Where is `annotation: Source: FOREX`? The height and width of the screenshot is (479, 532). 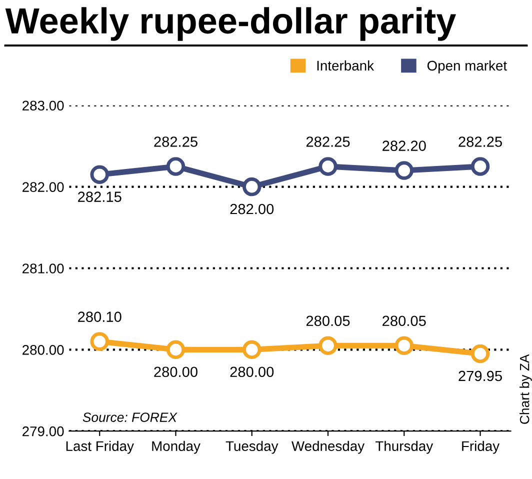 annotation: Source: FOREX is located at coordinates (130, 417).